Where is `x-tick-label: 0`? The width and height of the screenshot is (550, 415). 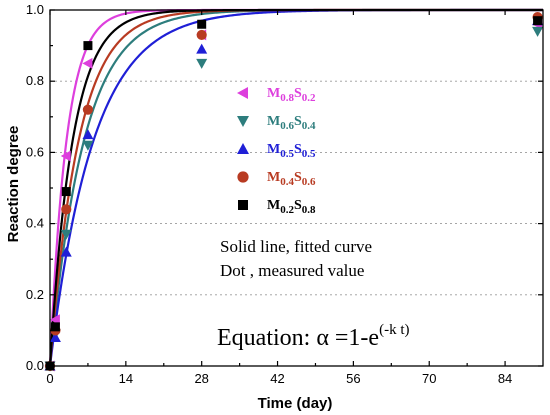
x-tick-label: 0 is located at coordinates (49, 378).